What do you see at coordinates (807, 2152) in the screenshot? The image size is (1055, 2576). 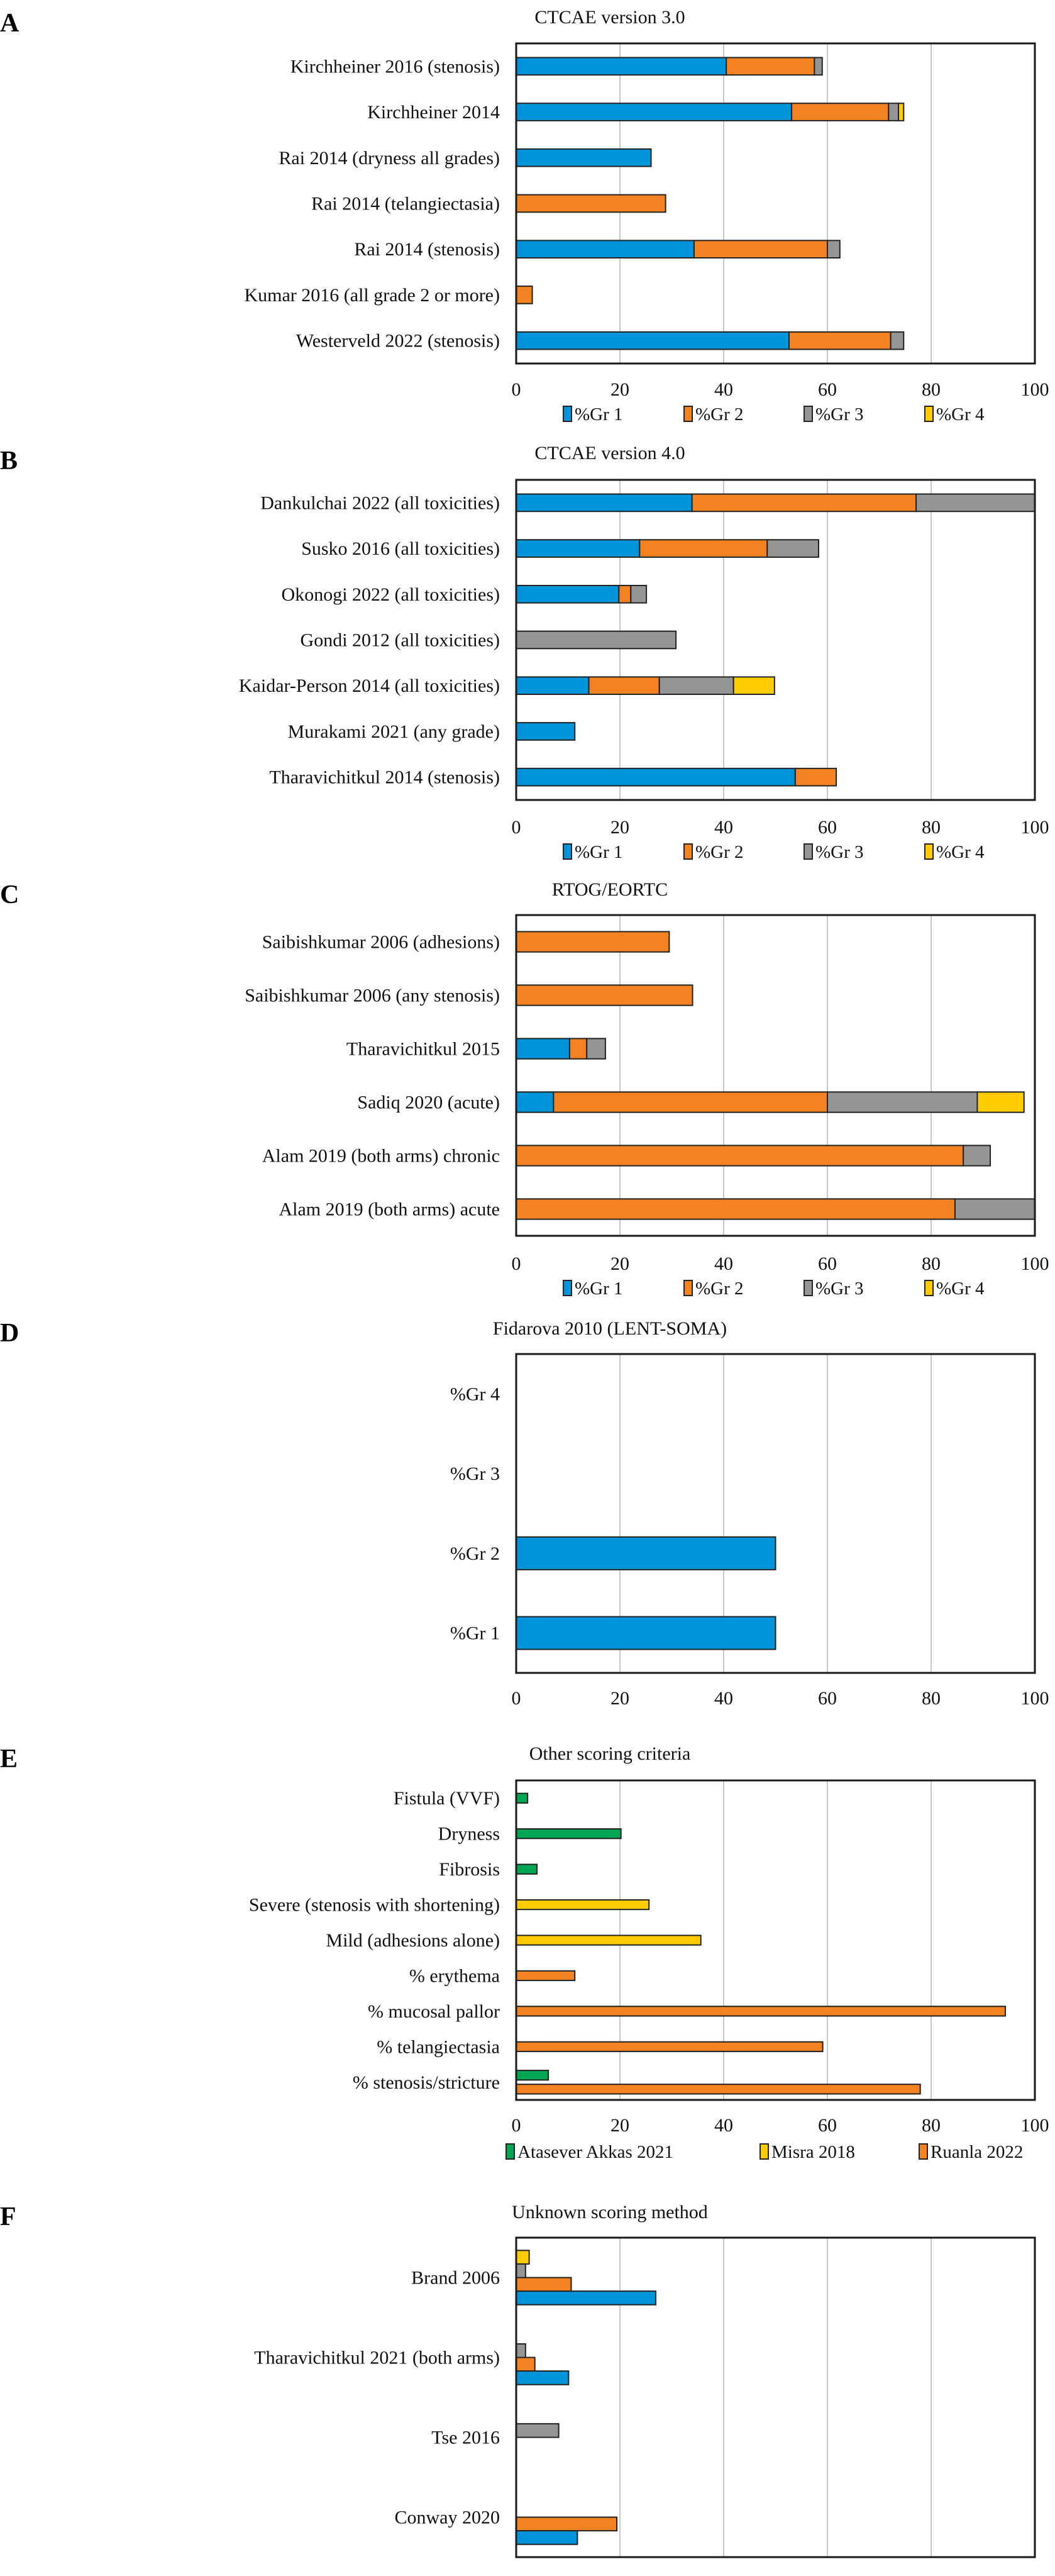 I see `legend-item: Misra 2018` at bounding box center [807, 2152].